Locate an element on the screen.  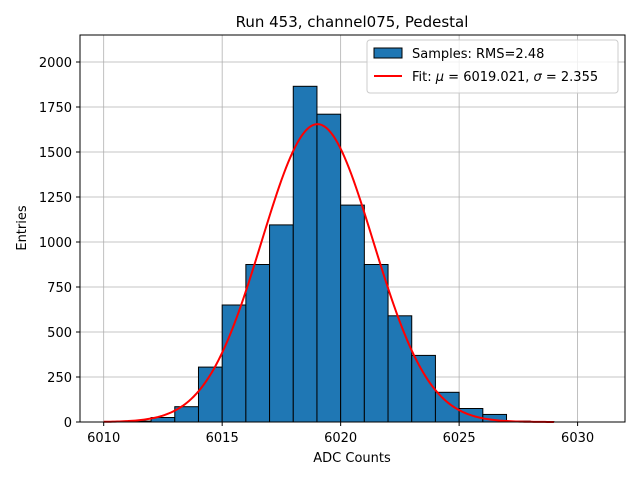
legend-mu-symbol: μ is located at coordinates (439, 77).